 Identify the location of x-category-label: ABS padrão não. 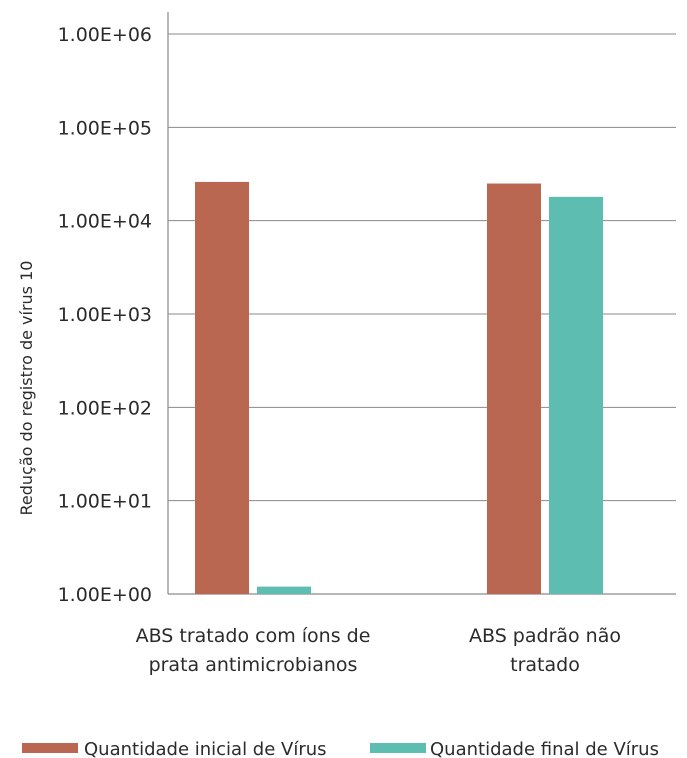
(545, 636).